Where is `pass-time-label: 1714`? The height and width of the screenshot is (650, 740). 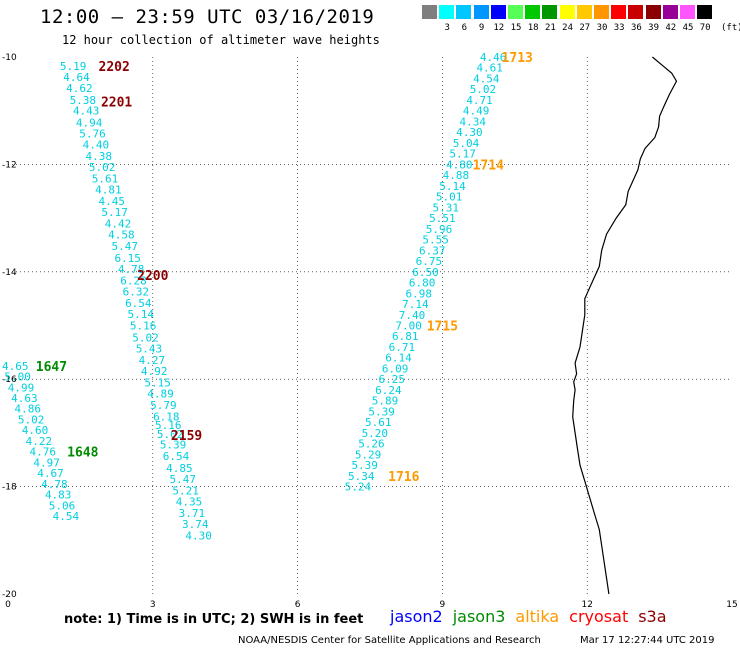 pass-time-label: 1714 is located at coordinates (488, 165).